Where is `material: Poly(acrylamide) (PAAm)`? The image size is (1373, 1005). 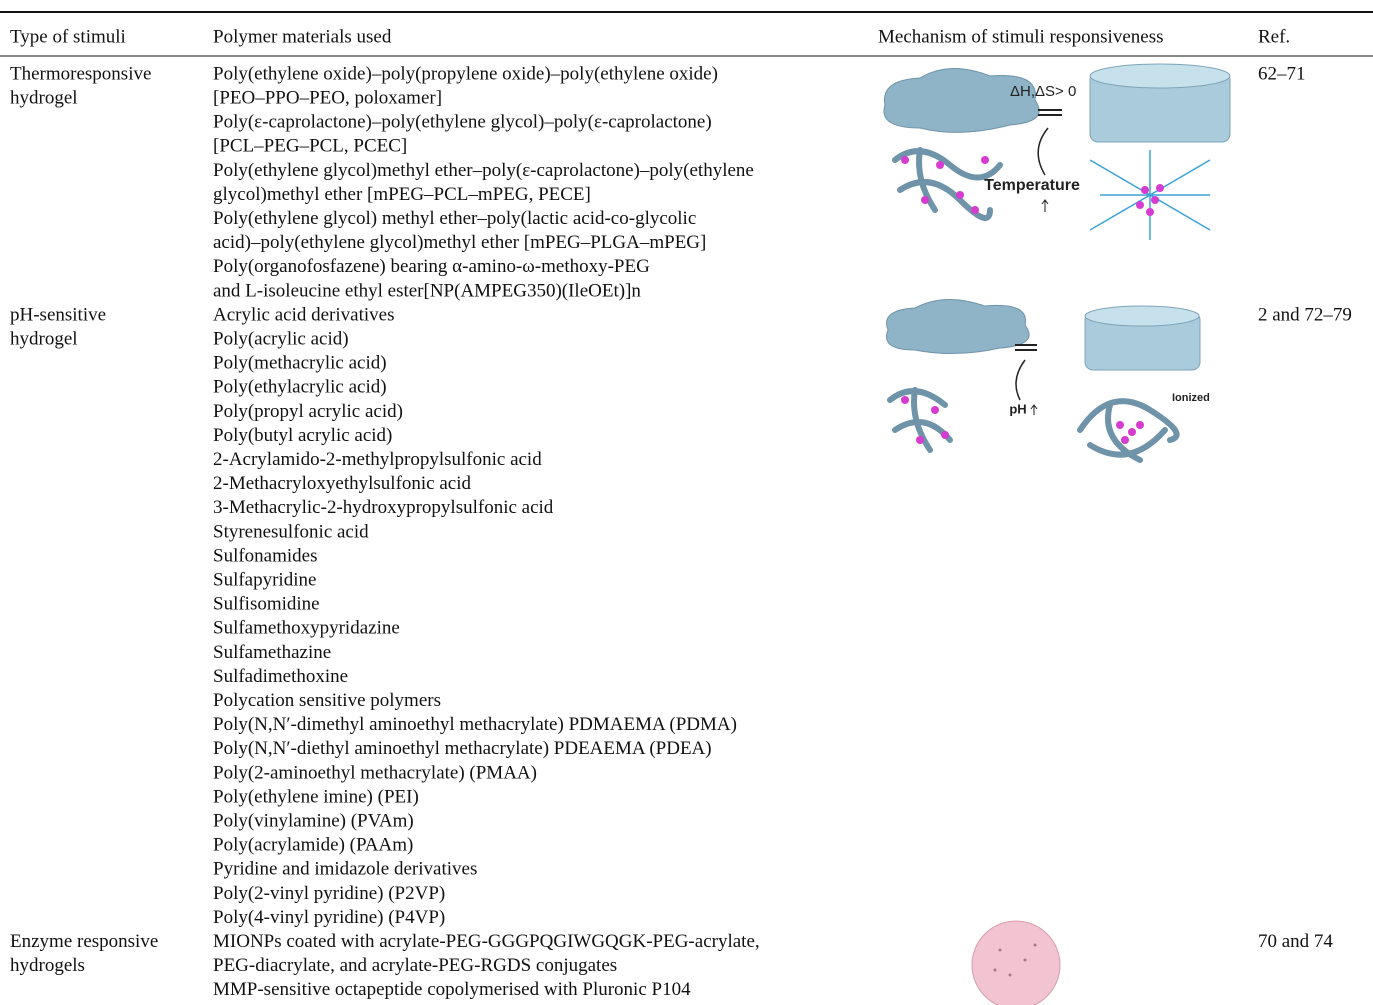 material: Poly(acrylamide) (PAAm) is located at coordinates (313, 845).